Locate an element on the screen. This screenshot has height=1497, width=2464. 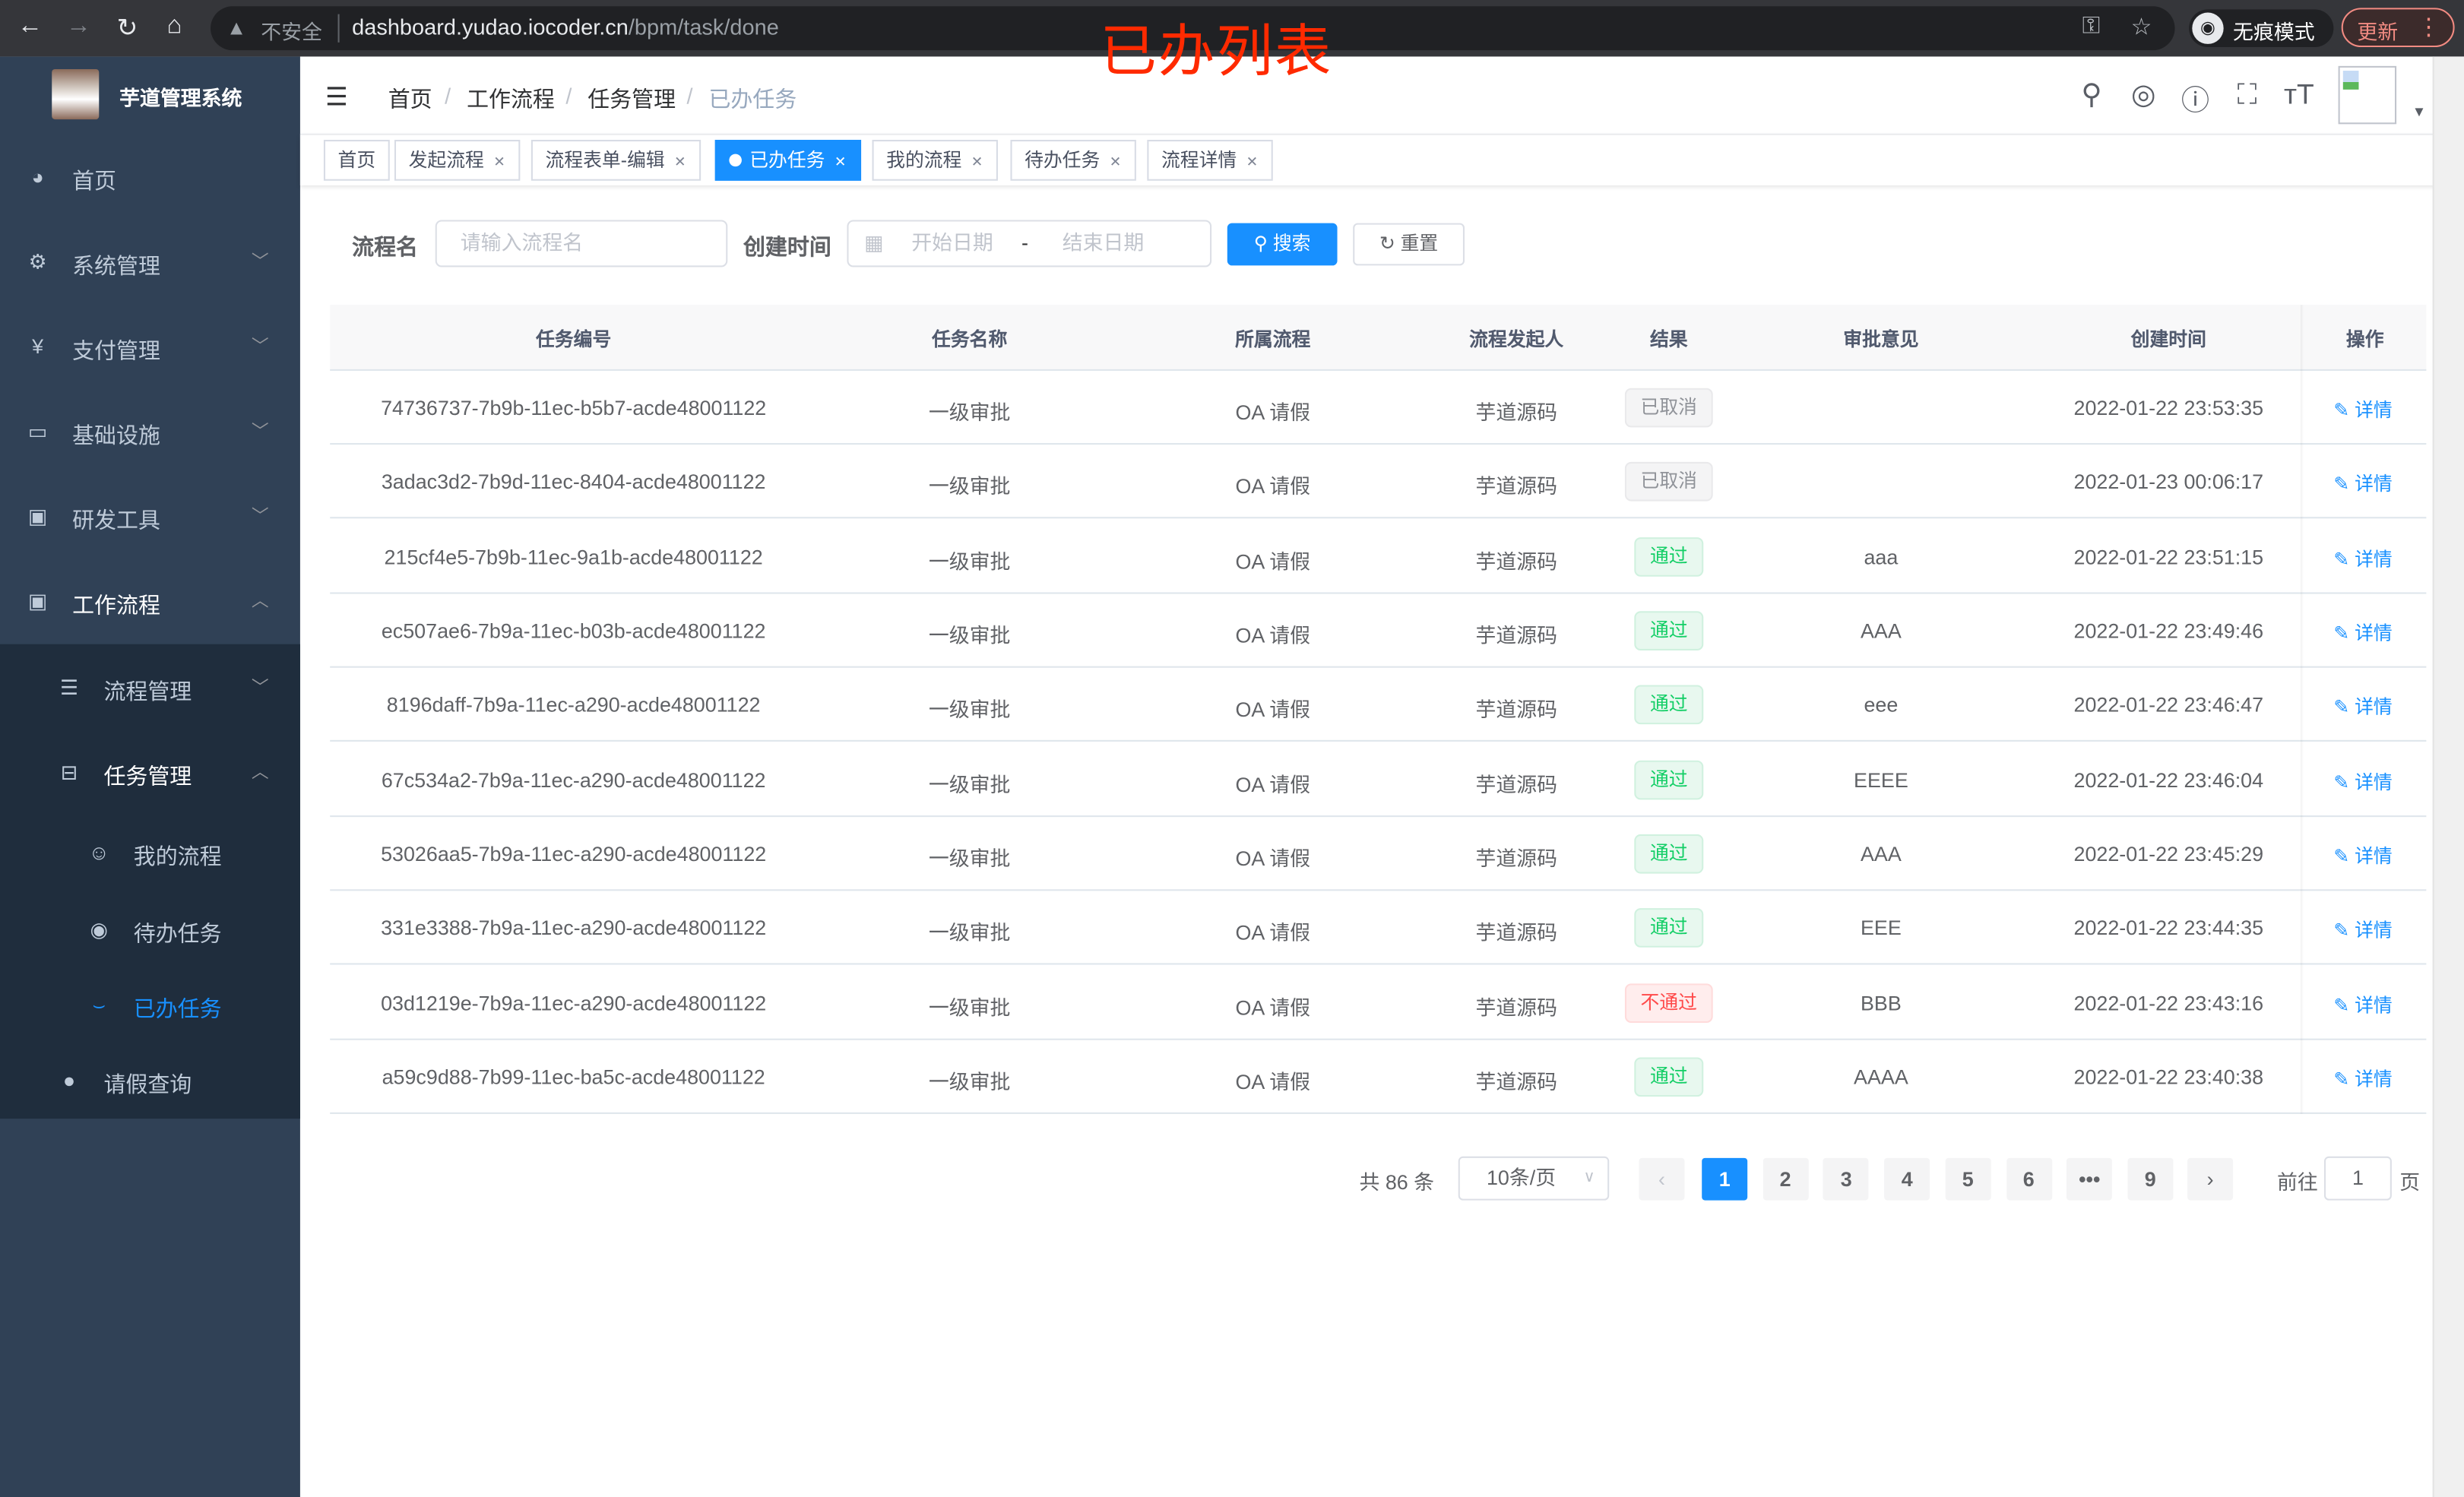
cell-task-name: 一级审批 is located at coordinates (969, 710).